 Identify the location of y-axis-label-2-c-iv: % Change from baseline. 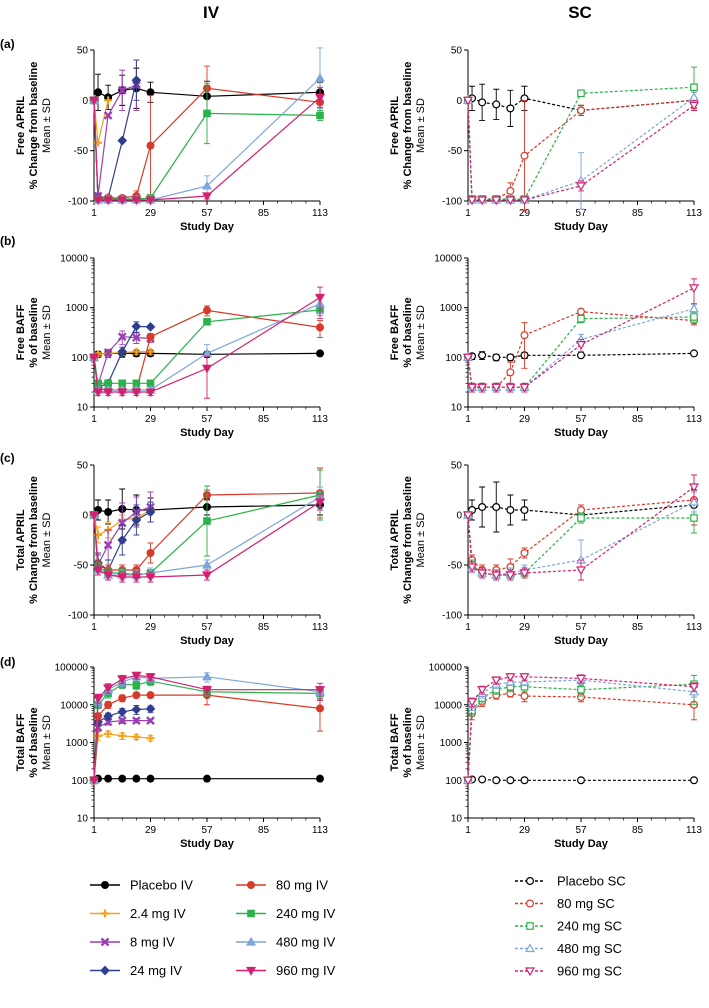
(34, 540).